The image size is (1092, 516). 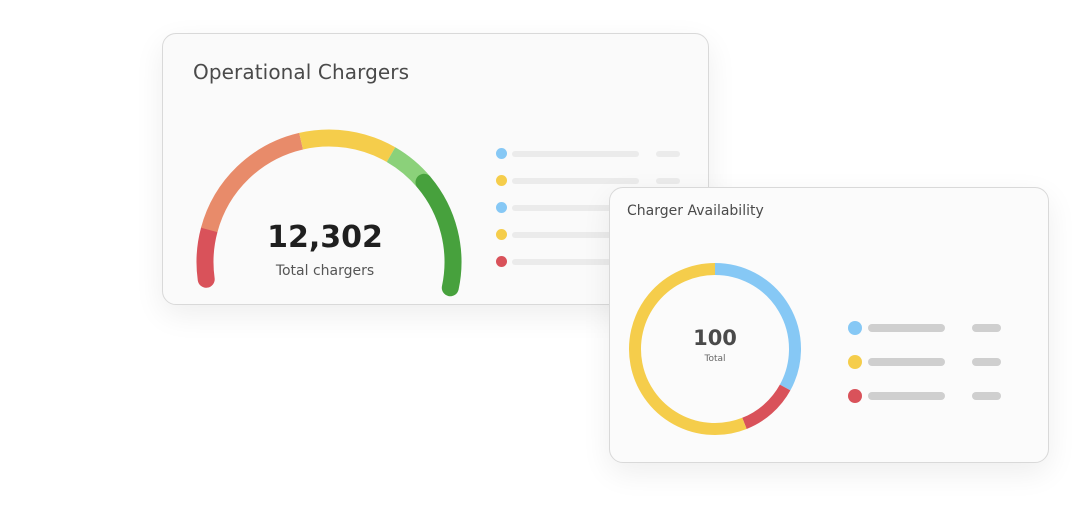 What do you see at coordinates (347, 146) in the screenshot?
I see `gauge-segment-yellow` at bounding box center [347, 146].